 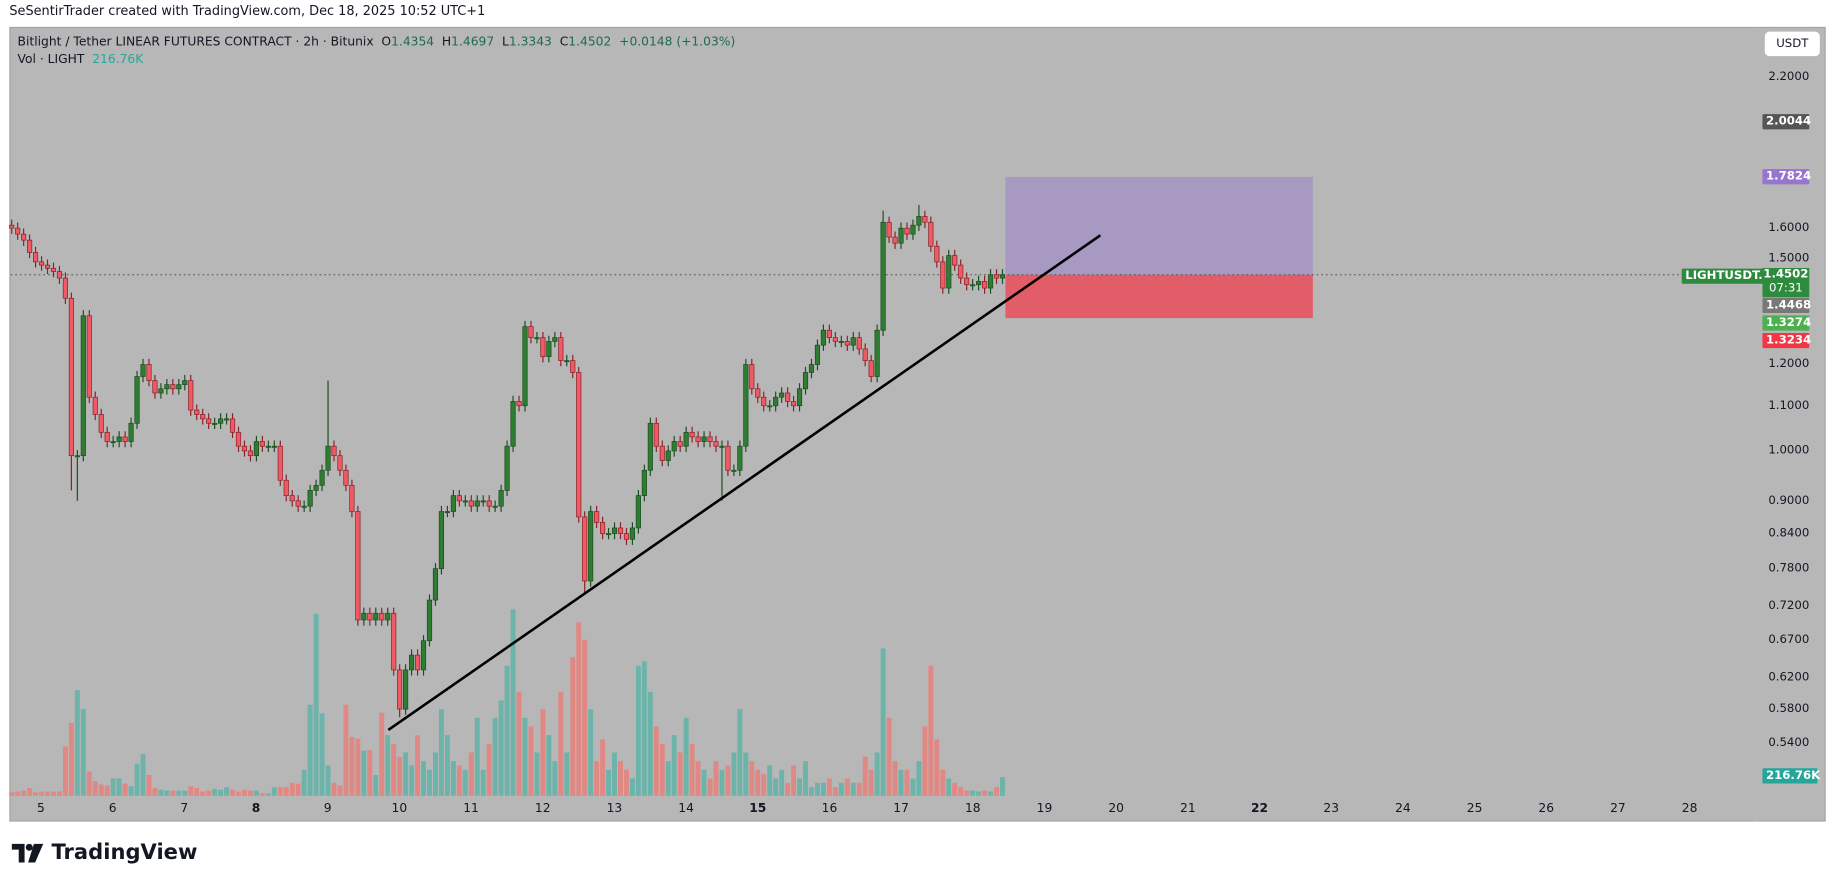 What do you see at coordinates (829, 808) in the screenshot?
I see `date-tick: 16` at bounding box center [829, 808].